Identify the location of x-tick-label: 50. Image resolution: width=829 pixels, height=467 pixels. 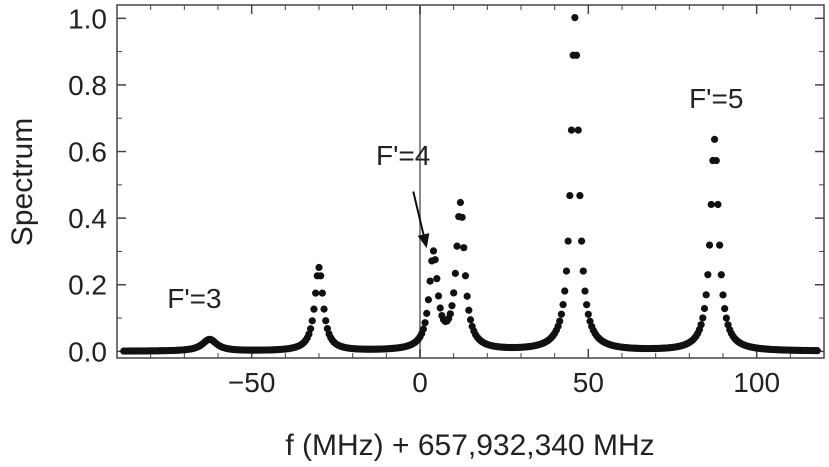
(588, 382).